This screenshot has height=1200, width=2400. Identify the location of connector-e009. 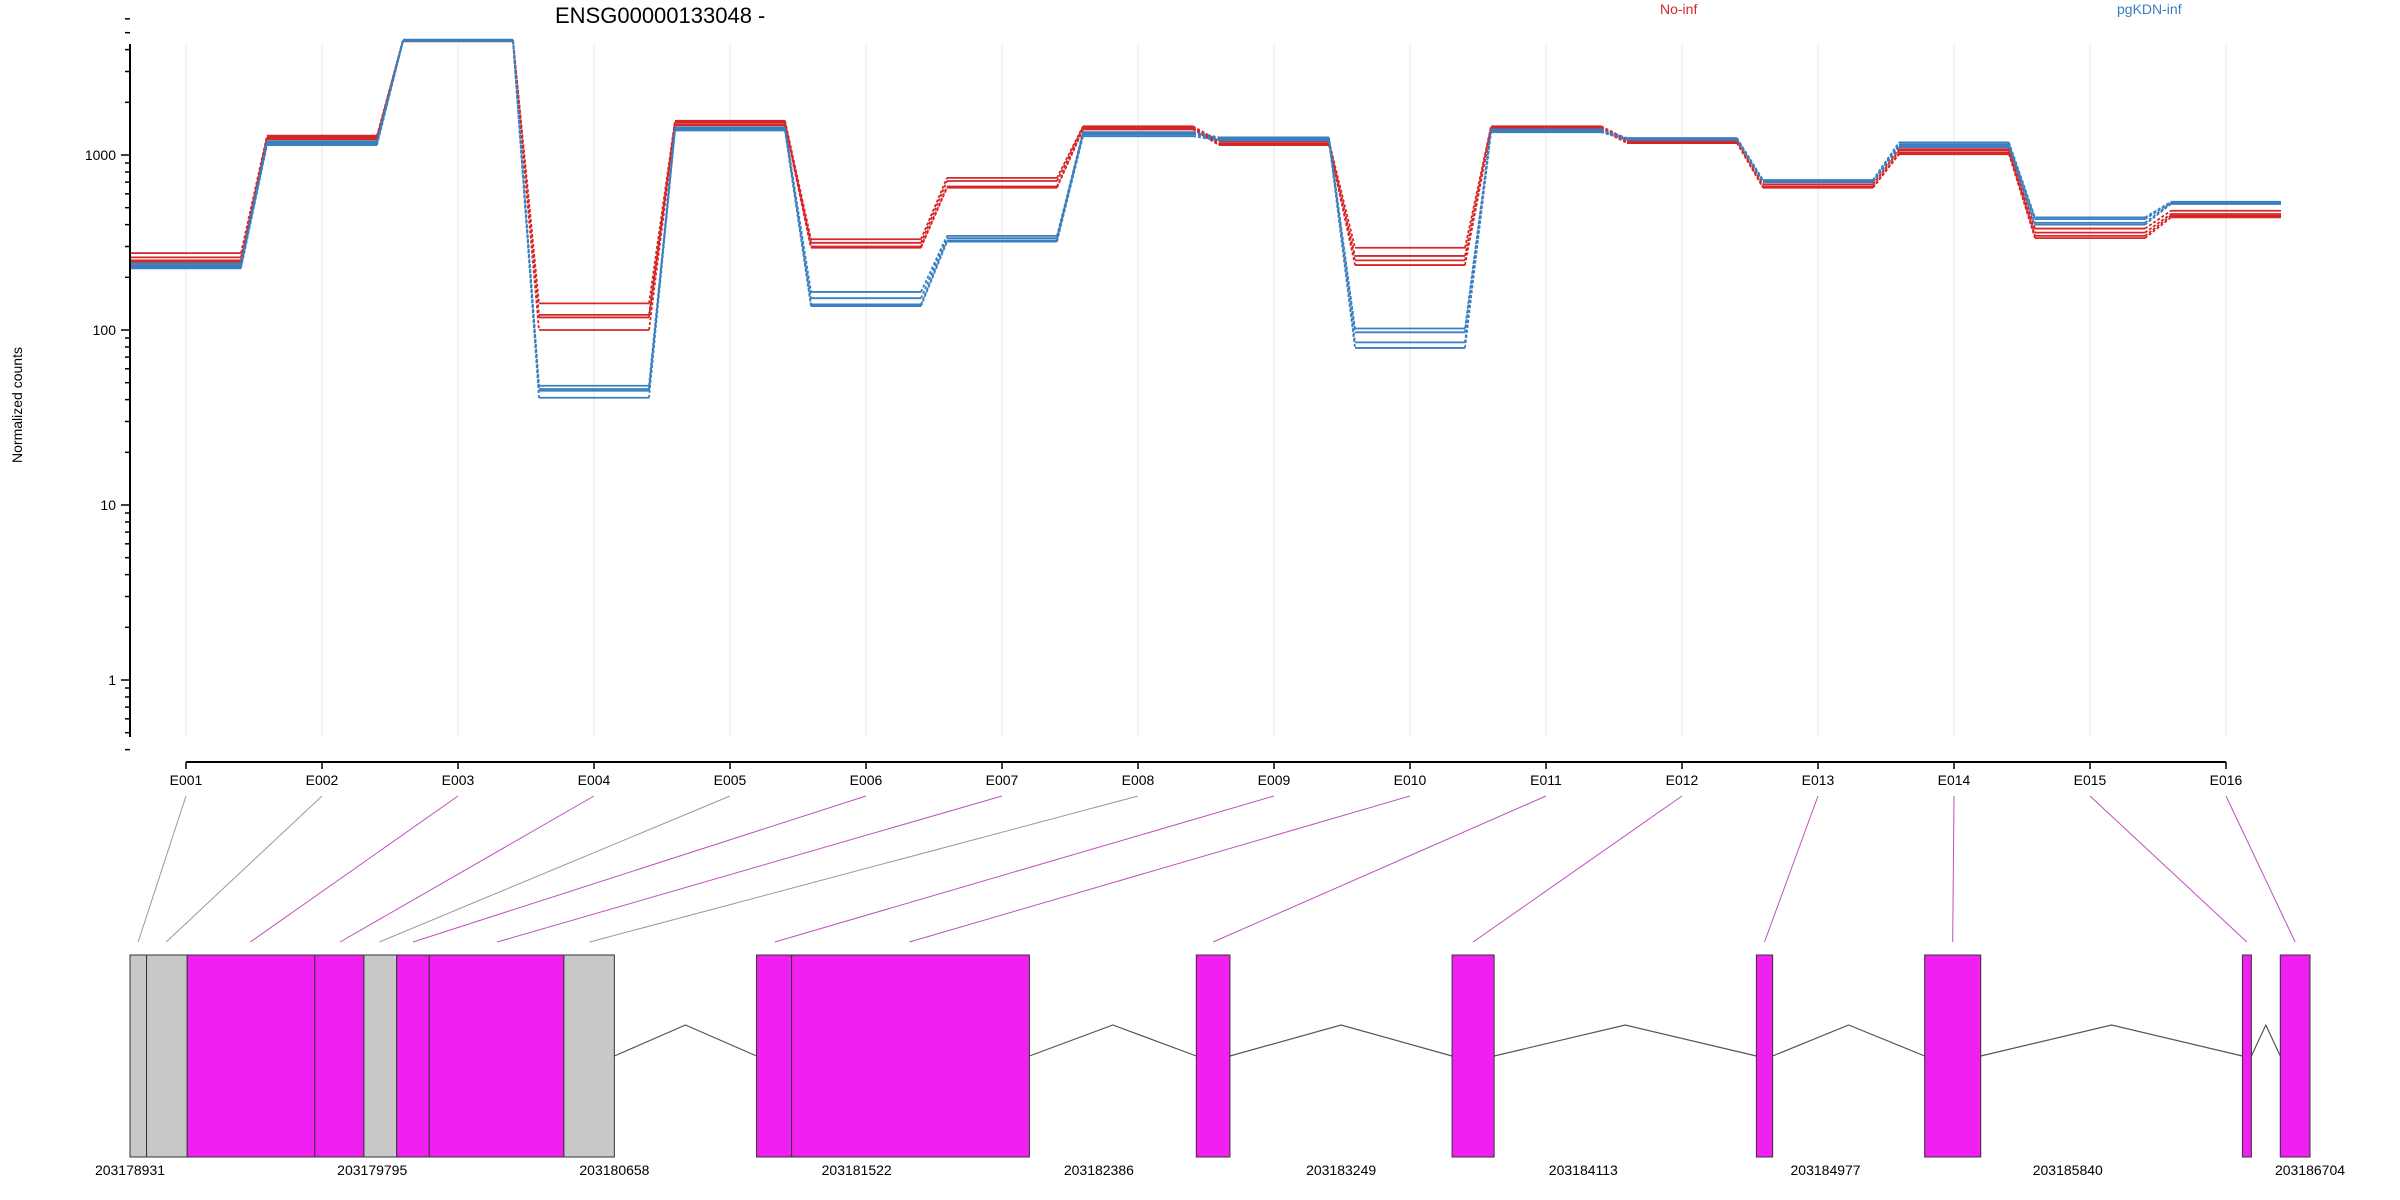
(1024, 869).